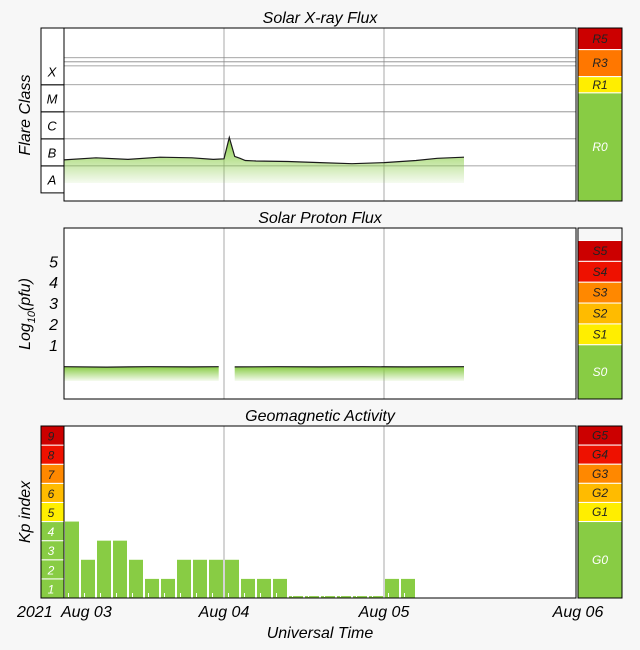 The height and width of the screenshot is (650, 640). I want to click on proton-series, so click(264, 373).